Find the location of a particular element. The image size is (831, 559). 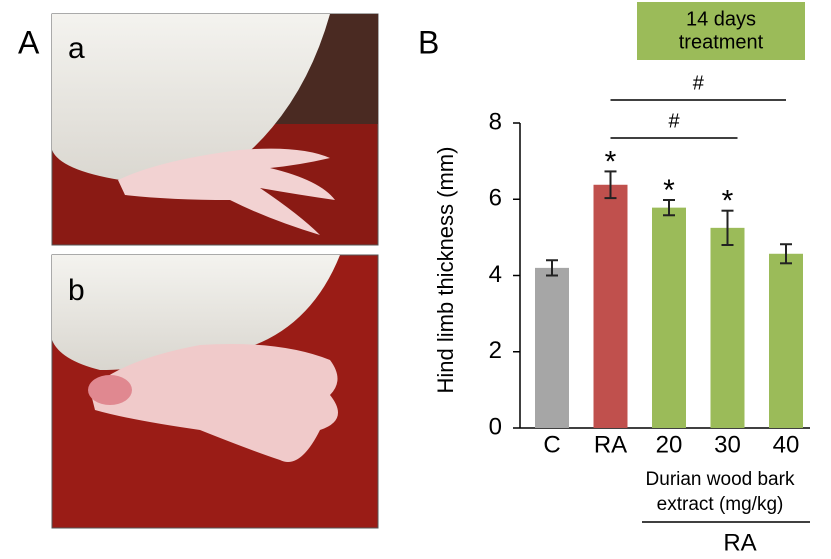

x-tick-label: C is located at coordinates (551, 444).